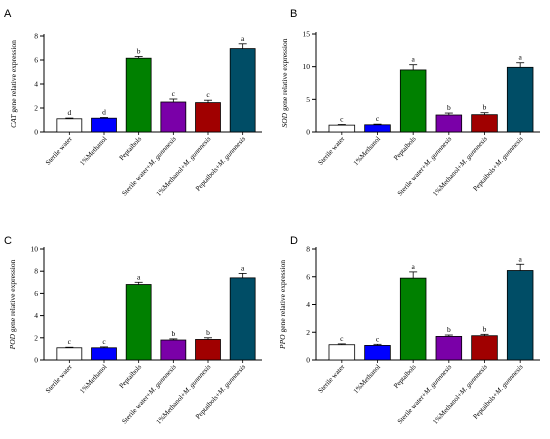 This screenshot has width=550, height=439. Describe the element at coordinates (13, 84) in the screenshot. I see `y-axis-label: CAT gene relative expression` at that location.